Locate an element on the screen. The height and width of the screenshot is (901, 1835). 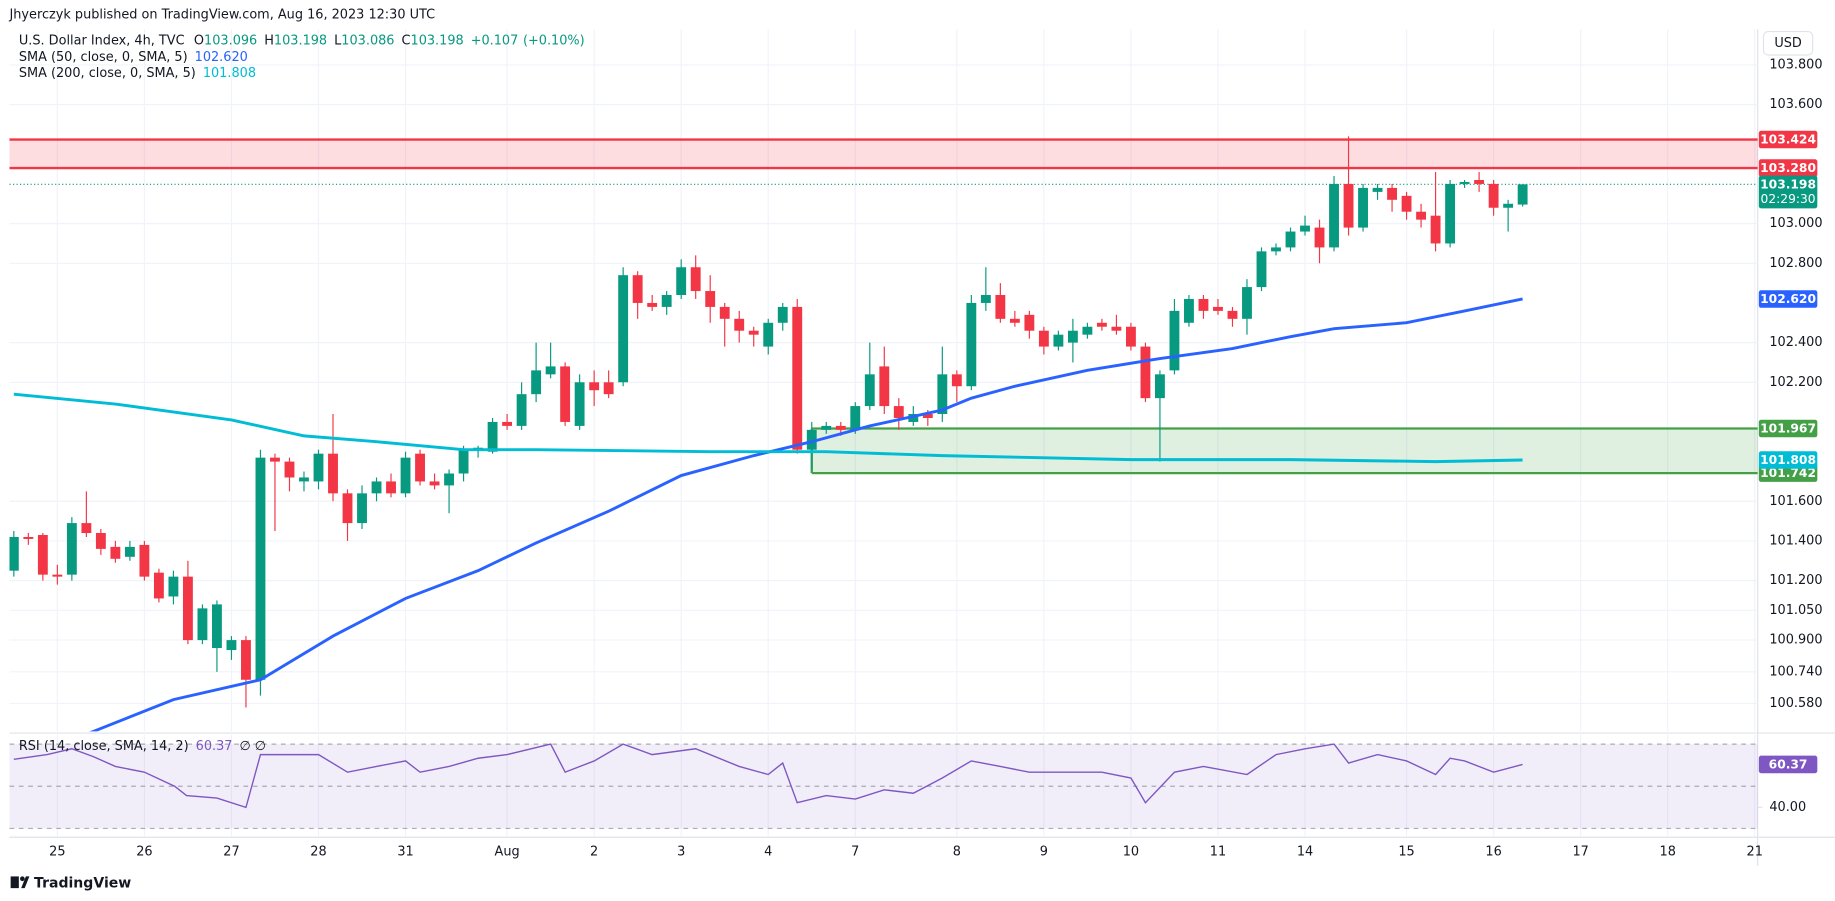
y-tick-label: 103.000 is located at coordinates (1795, 223).